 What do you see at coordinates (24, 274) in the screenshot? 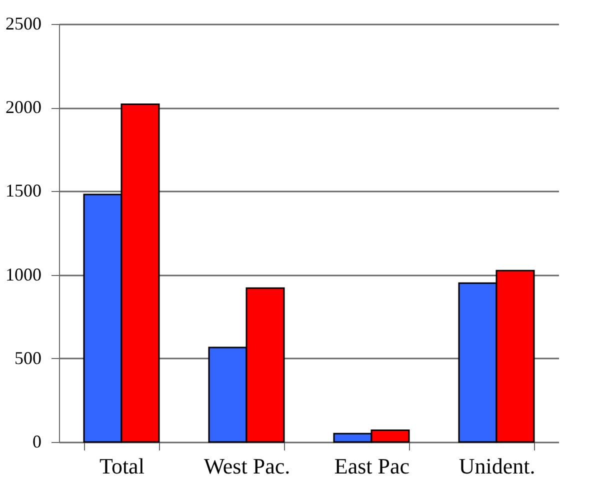
I see `y-tick-label: 1000` at bounding box center [24, 274].